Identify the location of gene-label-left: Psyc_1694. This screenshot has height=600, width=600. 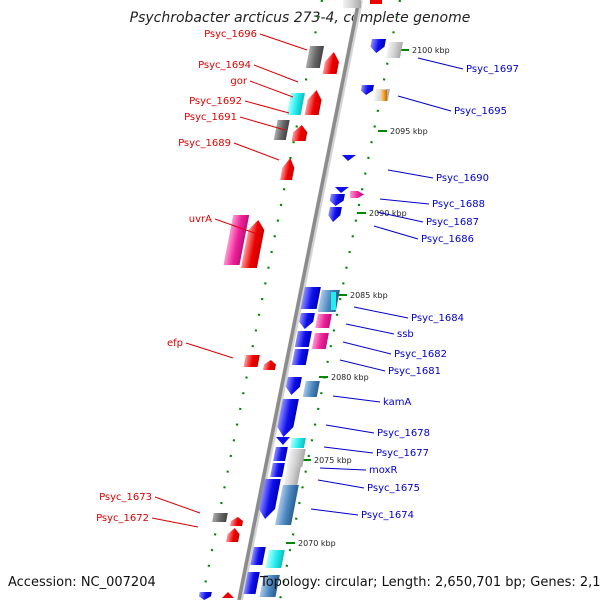
(224, 65).